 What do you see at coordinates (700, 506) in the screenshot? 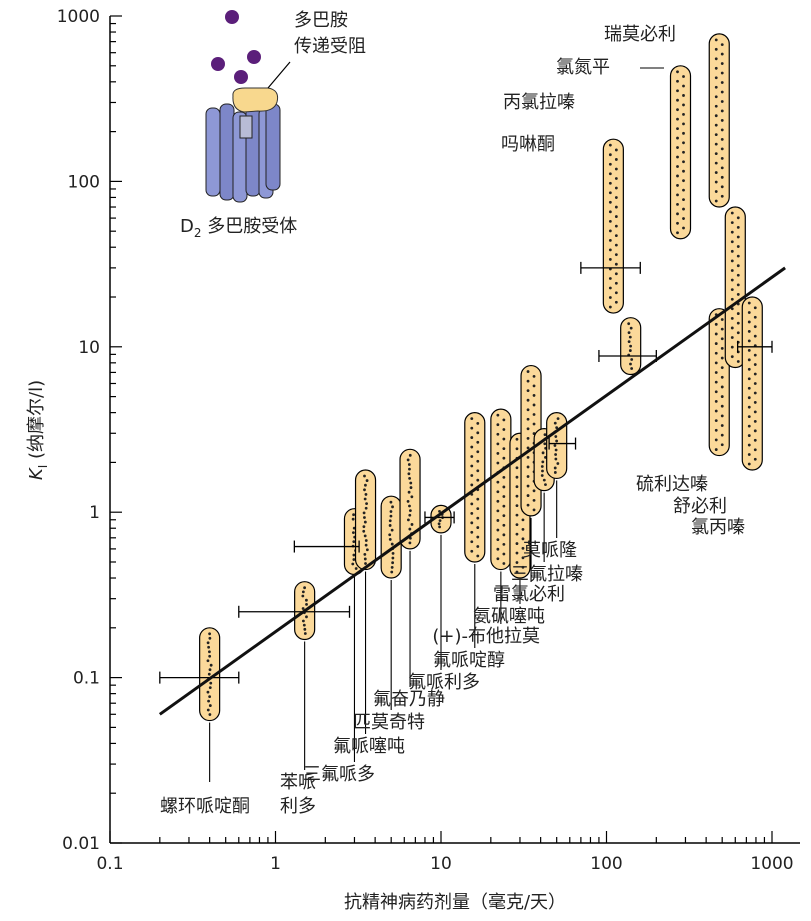
I see `drug-label: 舒必利` at bounding box center [700, 506].